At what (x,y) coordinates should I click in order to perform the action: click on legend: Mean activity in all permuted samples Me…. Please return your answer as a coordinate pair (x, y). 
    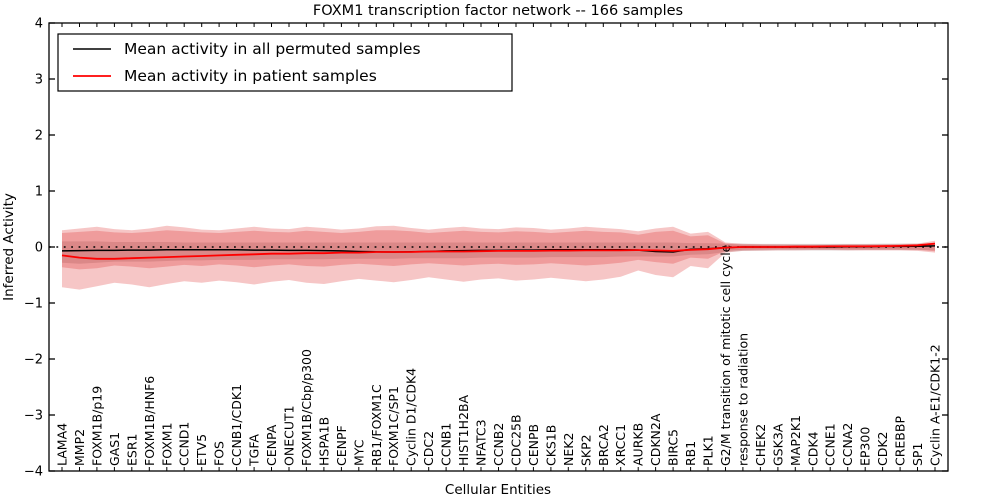
    Looking at the image, I should click on (285, 62).